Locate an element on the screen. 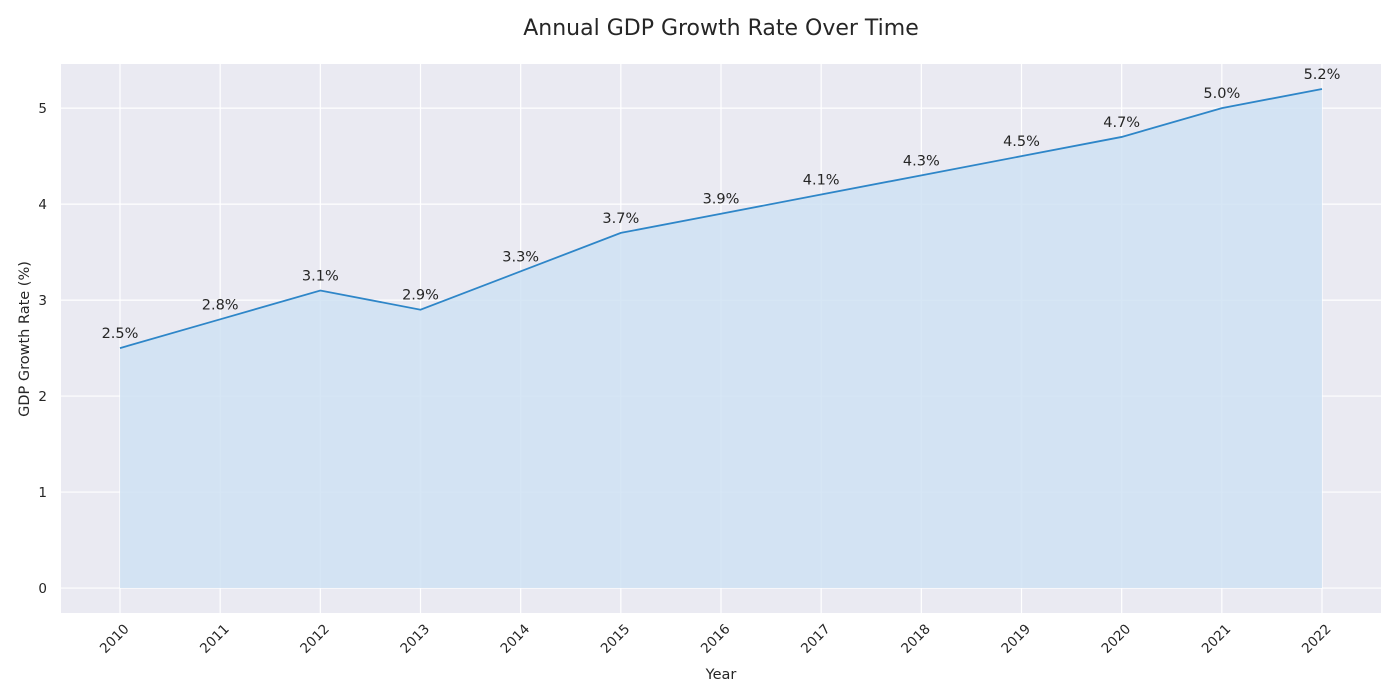 This screenshot has width=1400, height=700. x-tick-label: 2016 is located at coordinates (716, 639).